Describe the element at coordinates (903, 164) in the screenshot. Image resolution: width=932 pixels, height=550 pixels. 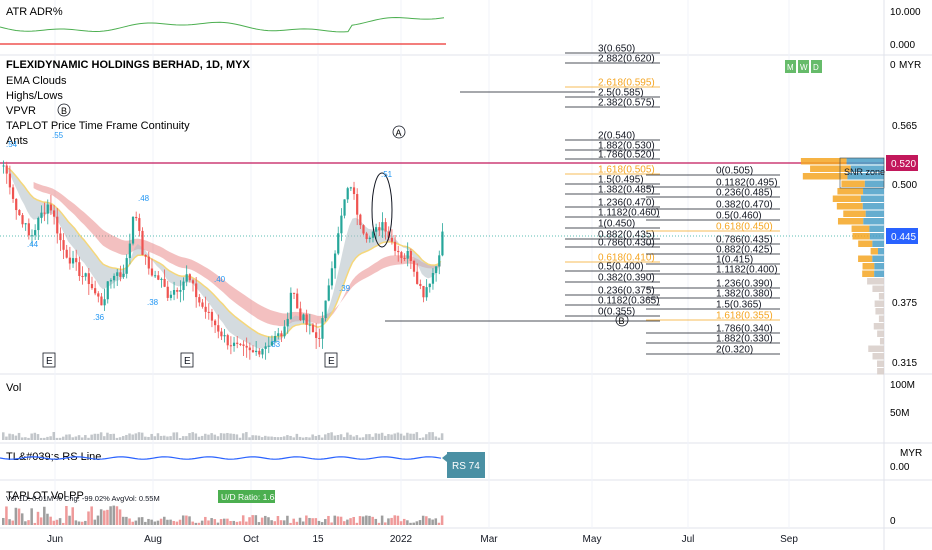
I see `resistance-badge-text: 0.520` at that location.